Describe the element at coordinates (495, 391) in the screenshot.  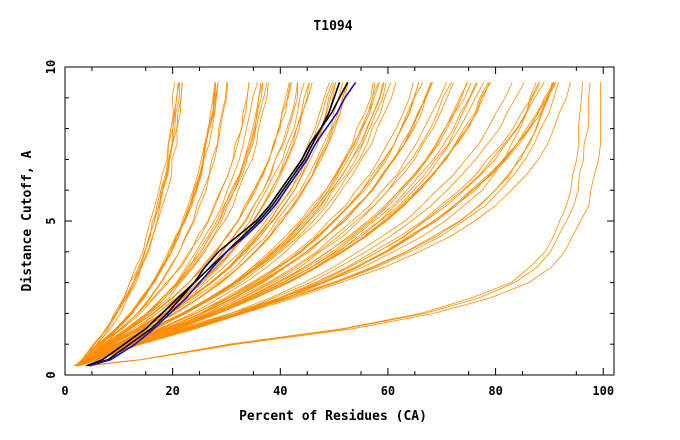
I see `x-tick-label: 80` at that location.